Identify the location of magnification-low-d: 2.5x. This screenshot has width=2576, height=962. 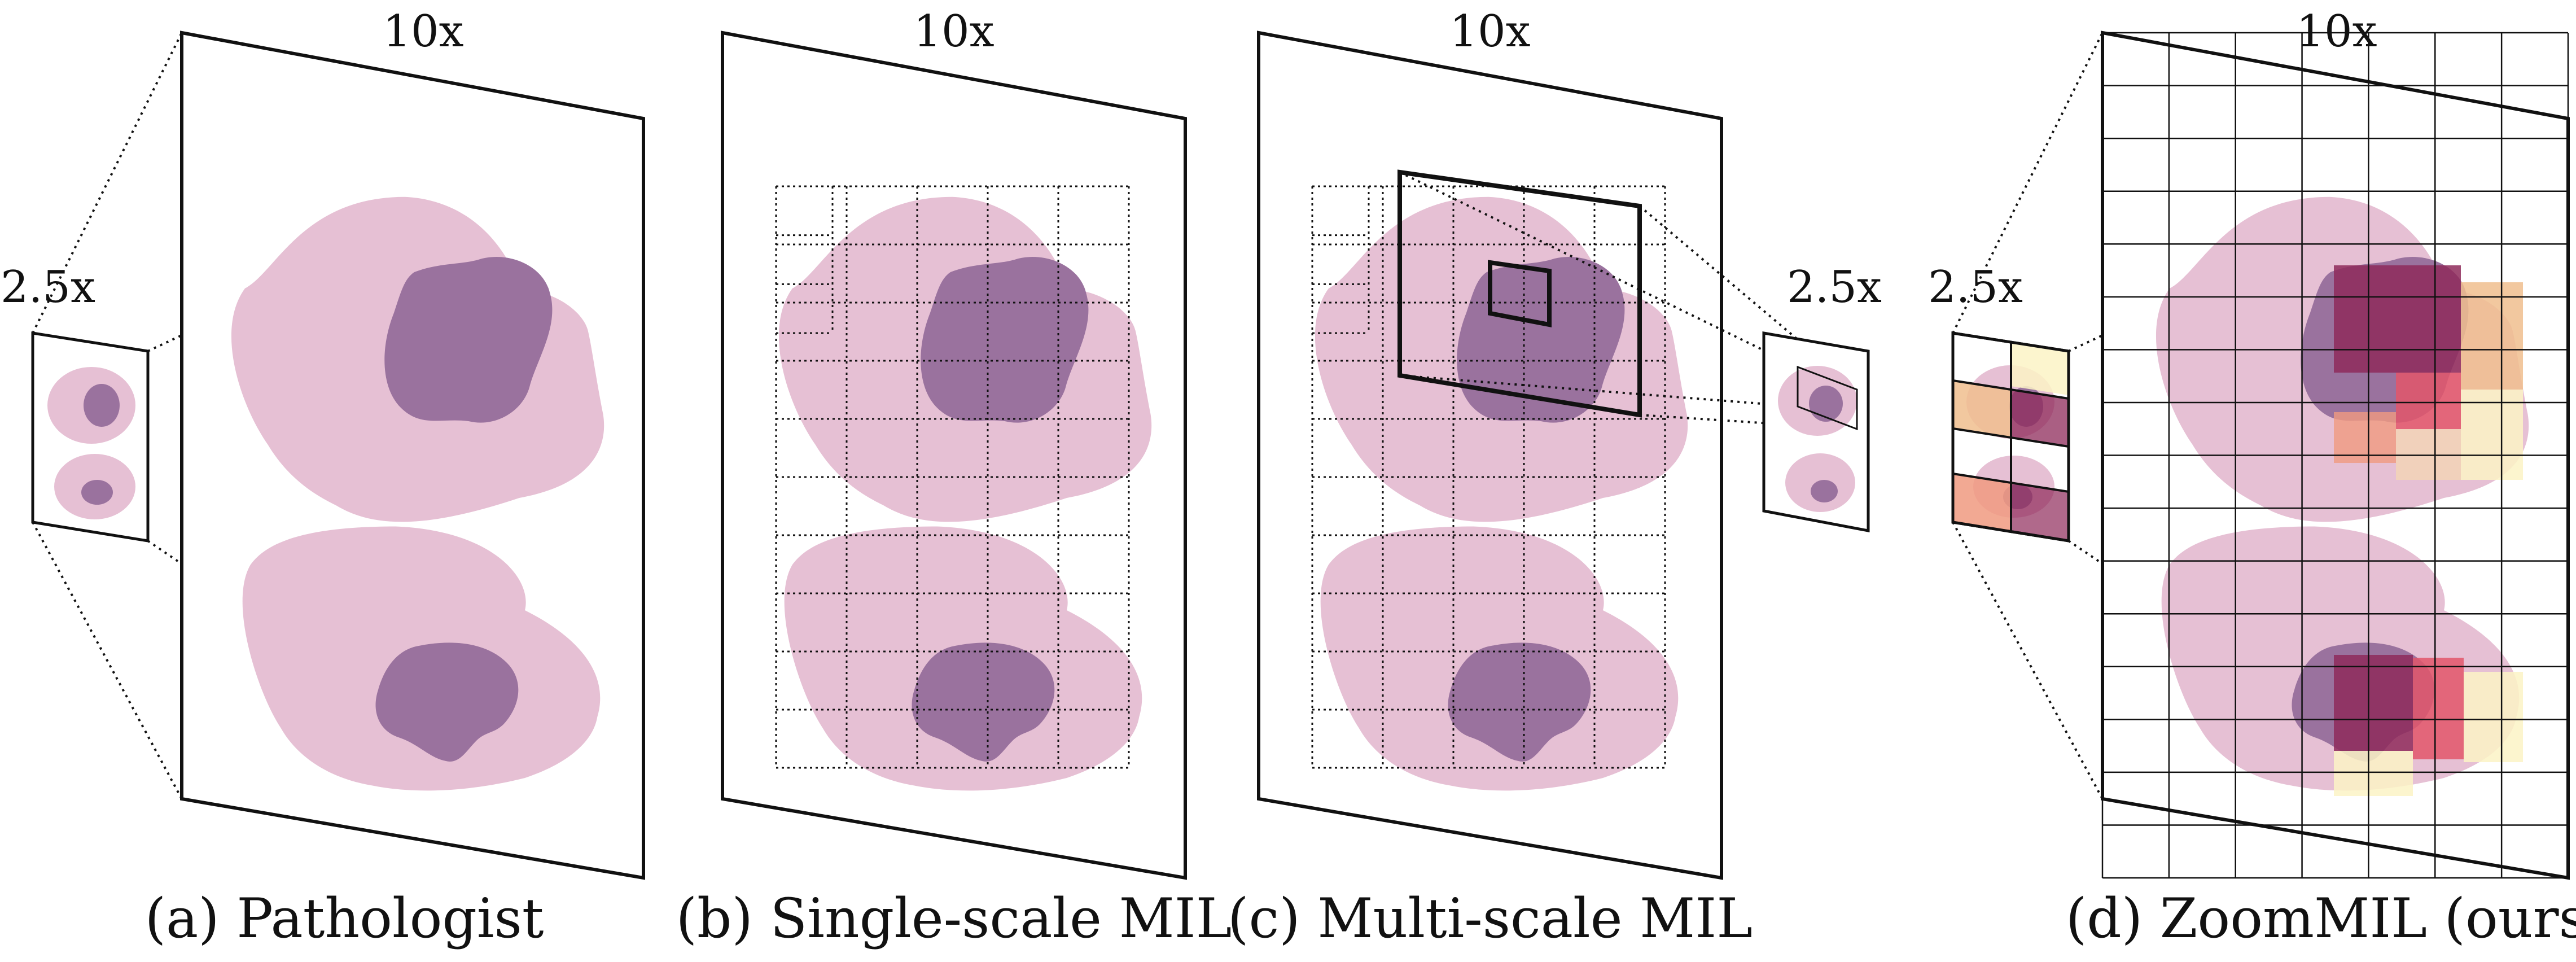
(1975, 287).